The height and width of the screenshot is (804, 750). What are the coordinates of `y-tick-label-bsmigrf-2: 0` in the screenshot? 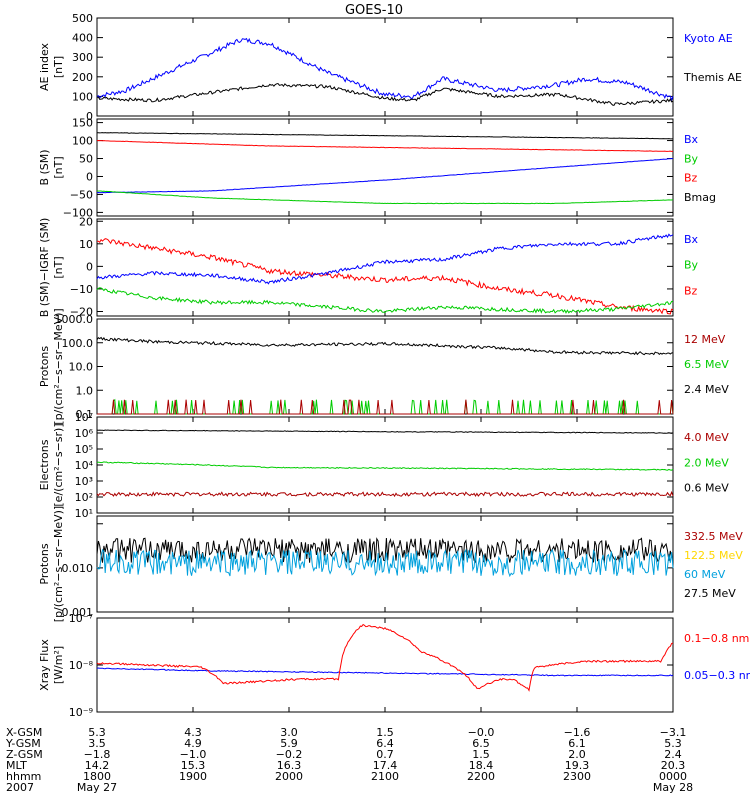 It's located at (89, 266).